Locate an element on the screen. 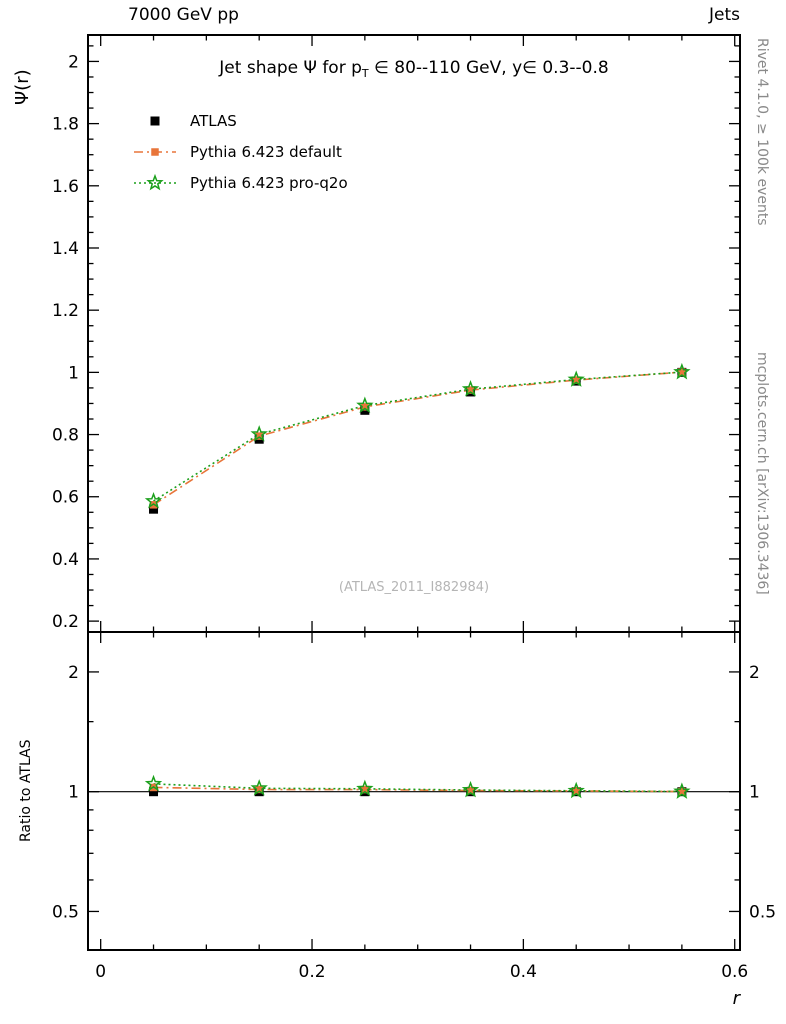 Image resolution: width=786 pixels, height=1024 pixels. beam-energy-label: 7000 GeV pp is located at coordinates (183, 15).